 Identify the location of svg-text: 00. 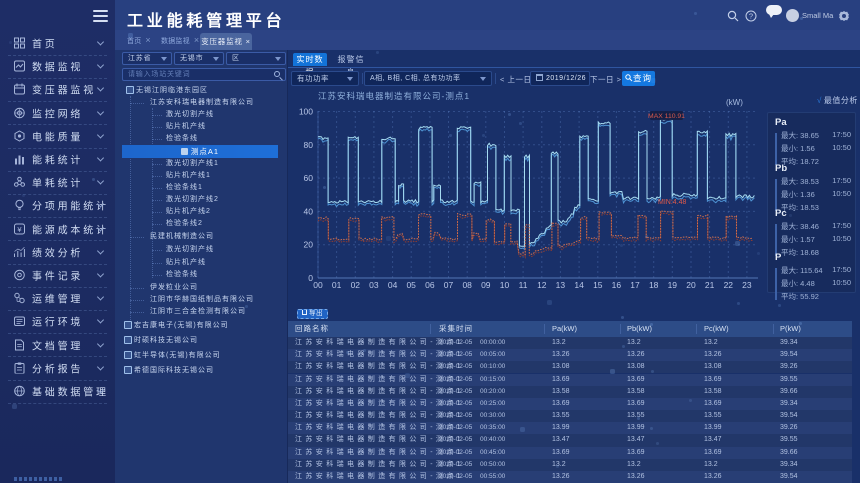
(318, 285).